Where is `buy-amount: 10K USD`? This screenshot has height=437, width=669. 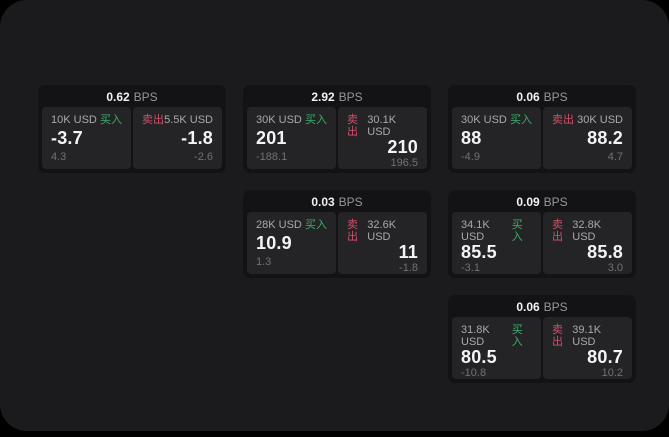
buy-amount: 10K USD is located at coordinates (74, 120).